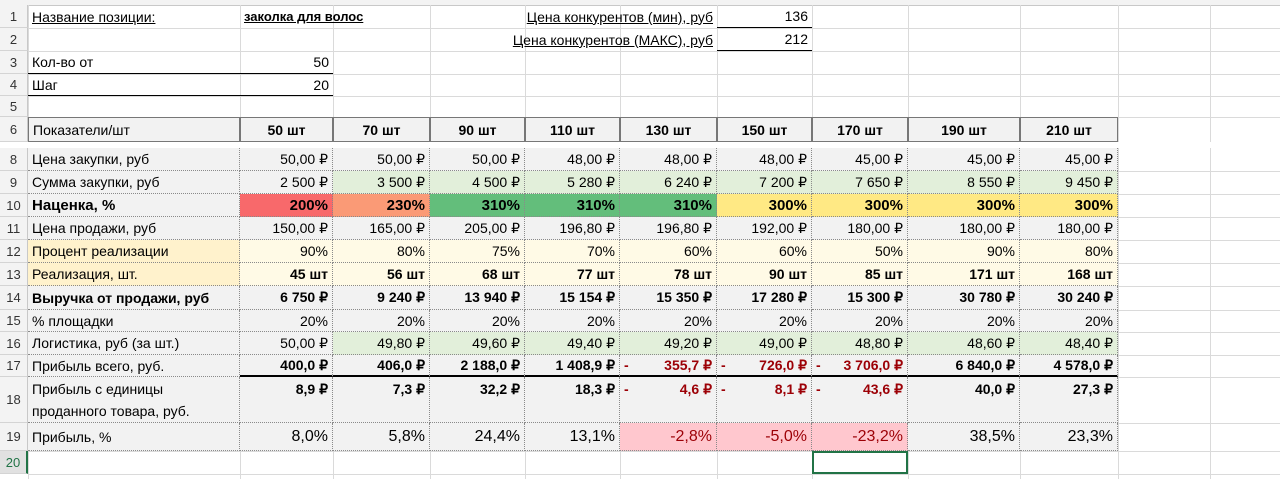 This screenshot has width=1280, height=479. Describe the element at coordinates (572, 366) in the screenshot. I see `cell: 1 408,9 ₽` at that location.